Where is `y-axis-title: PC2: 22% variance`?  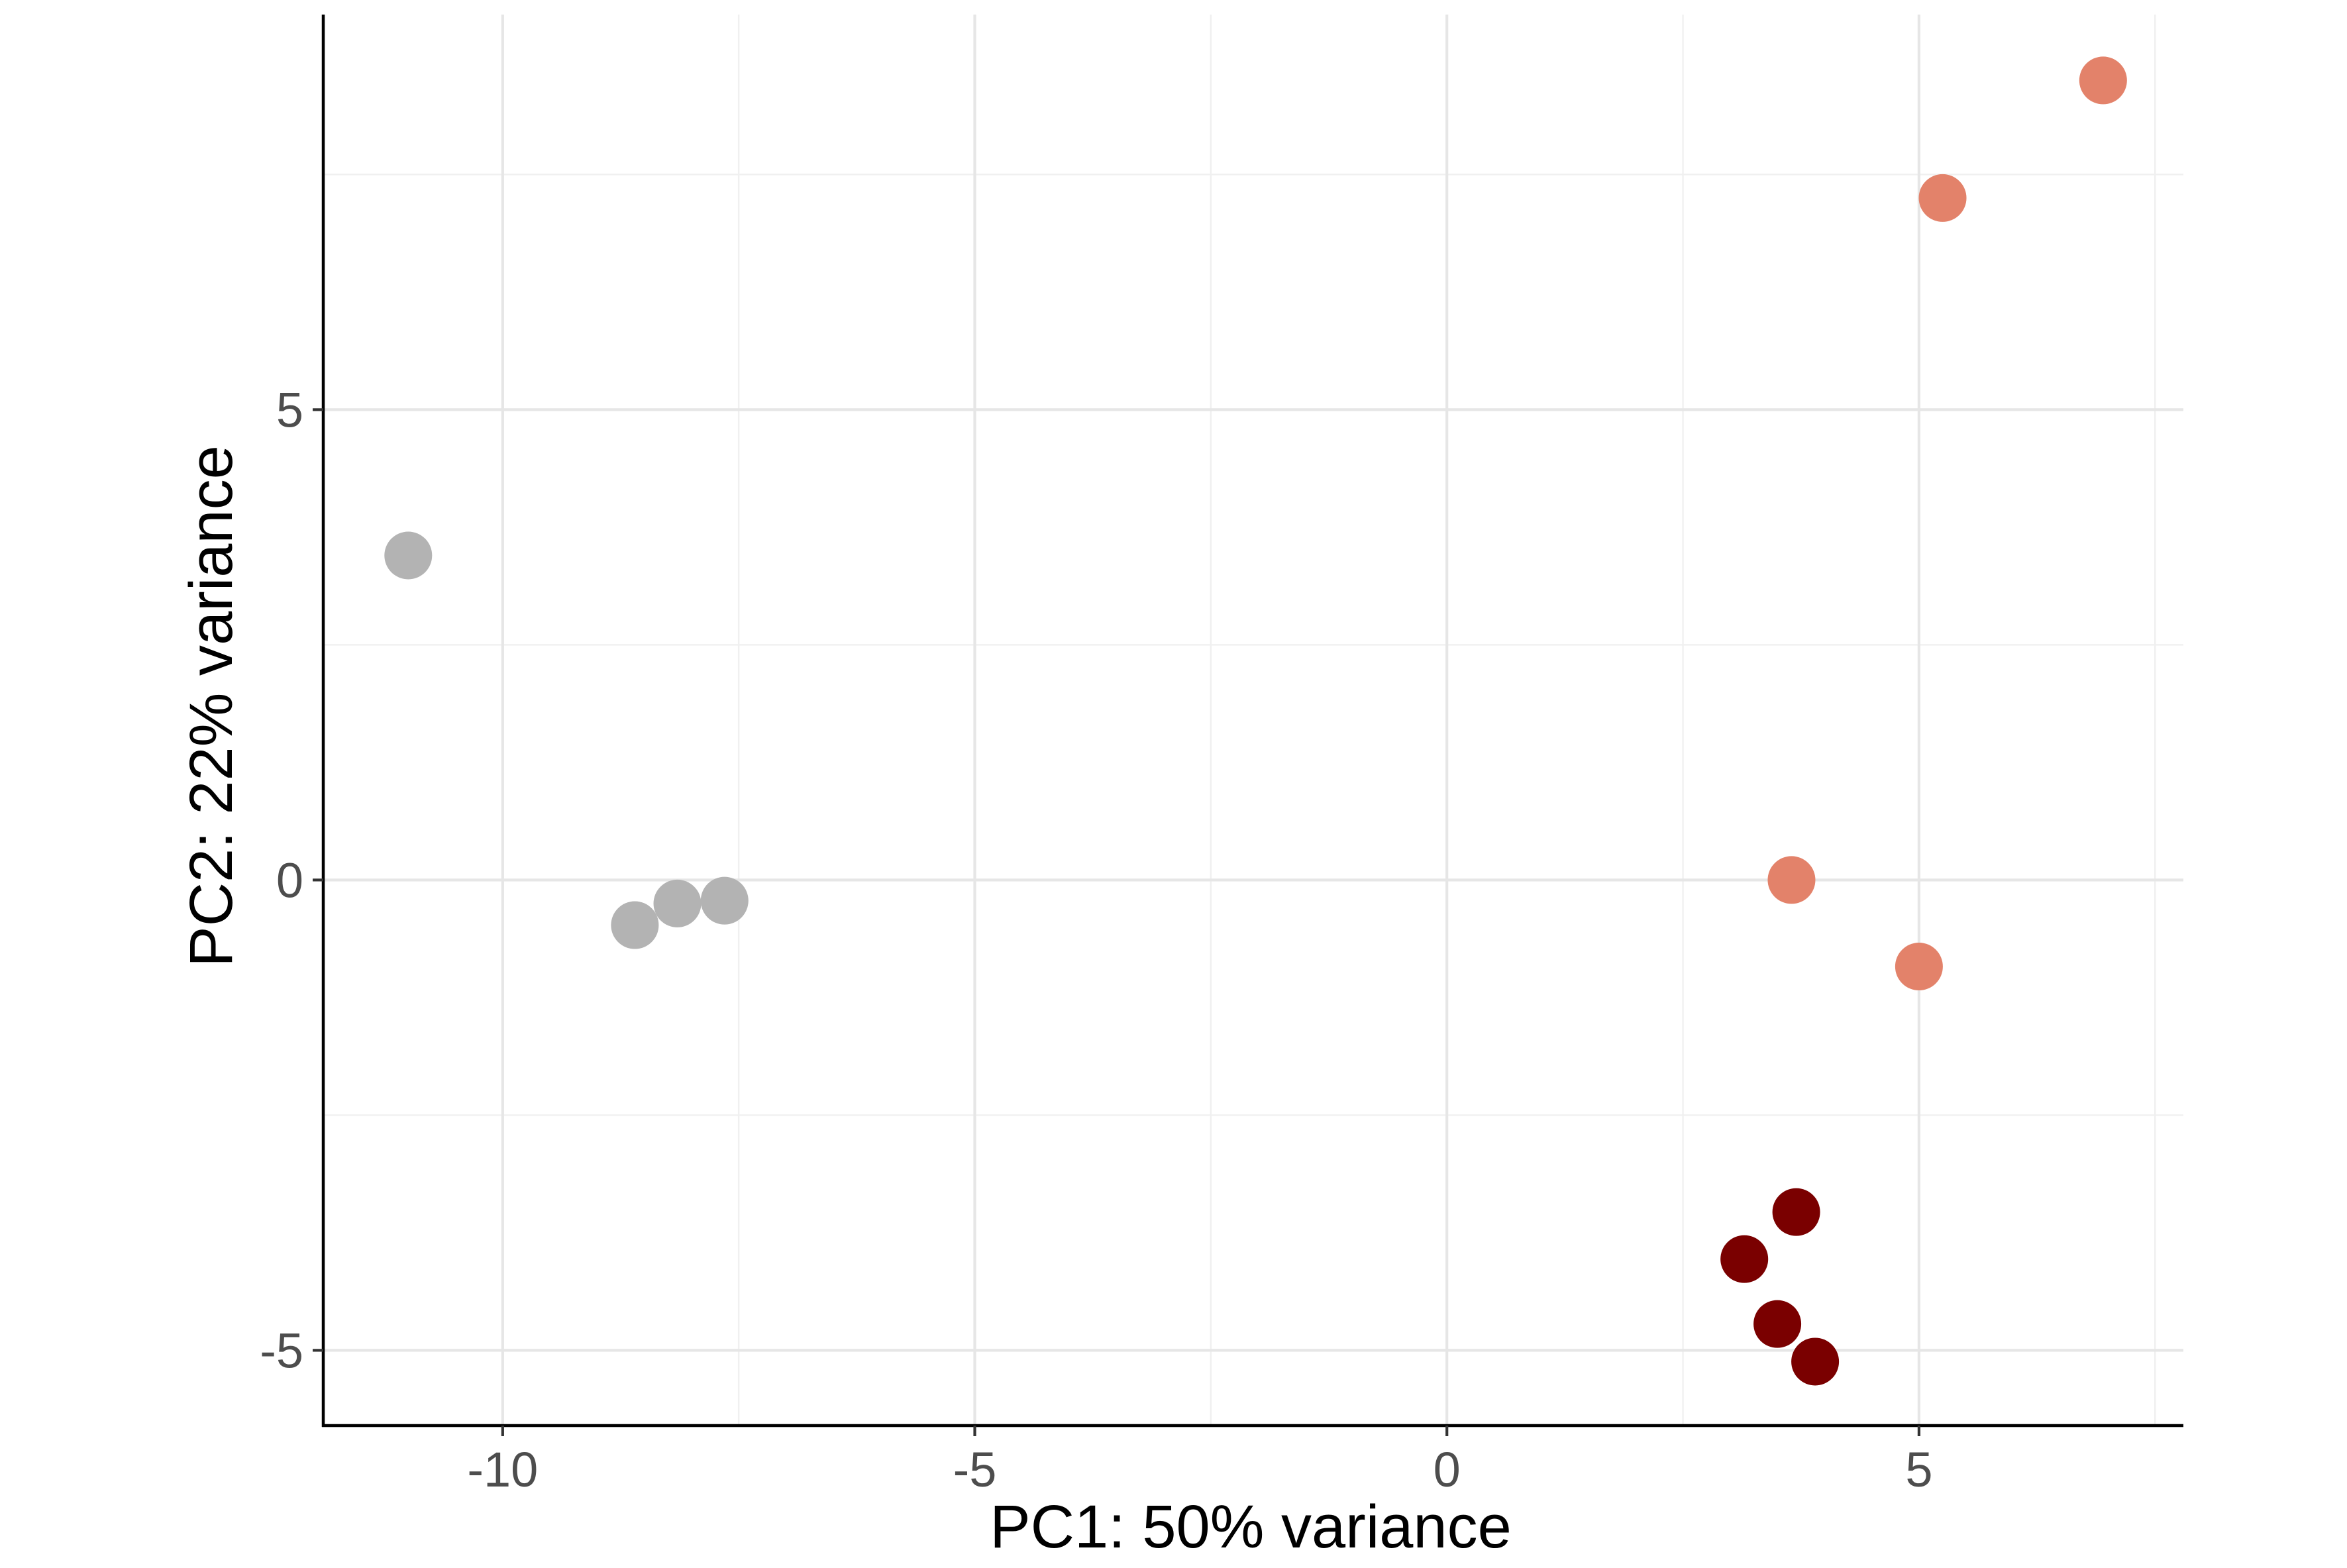 y-axis-title: PC2: 22% variance is located at coordinates (211, 706).